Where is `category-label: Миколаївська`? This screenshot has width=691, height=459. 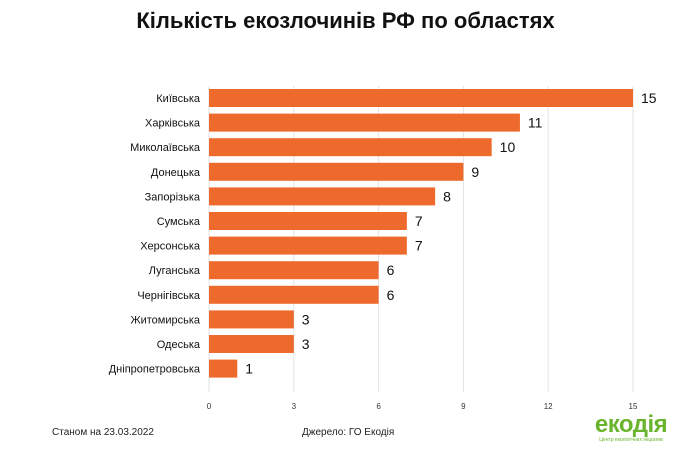
category-label: Миколаївська is located at coordinates (165, 148).